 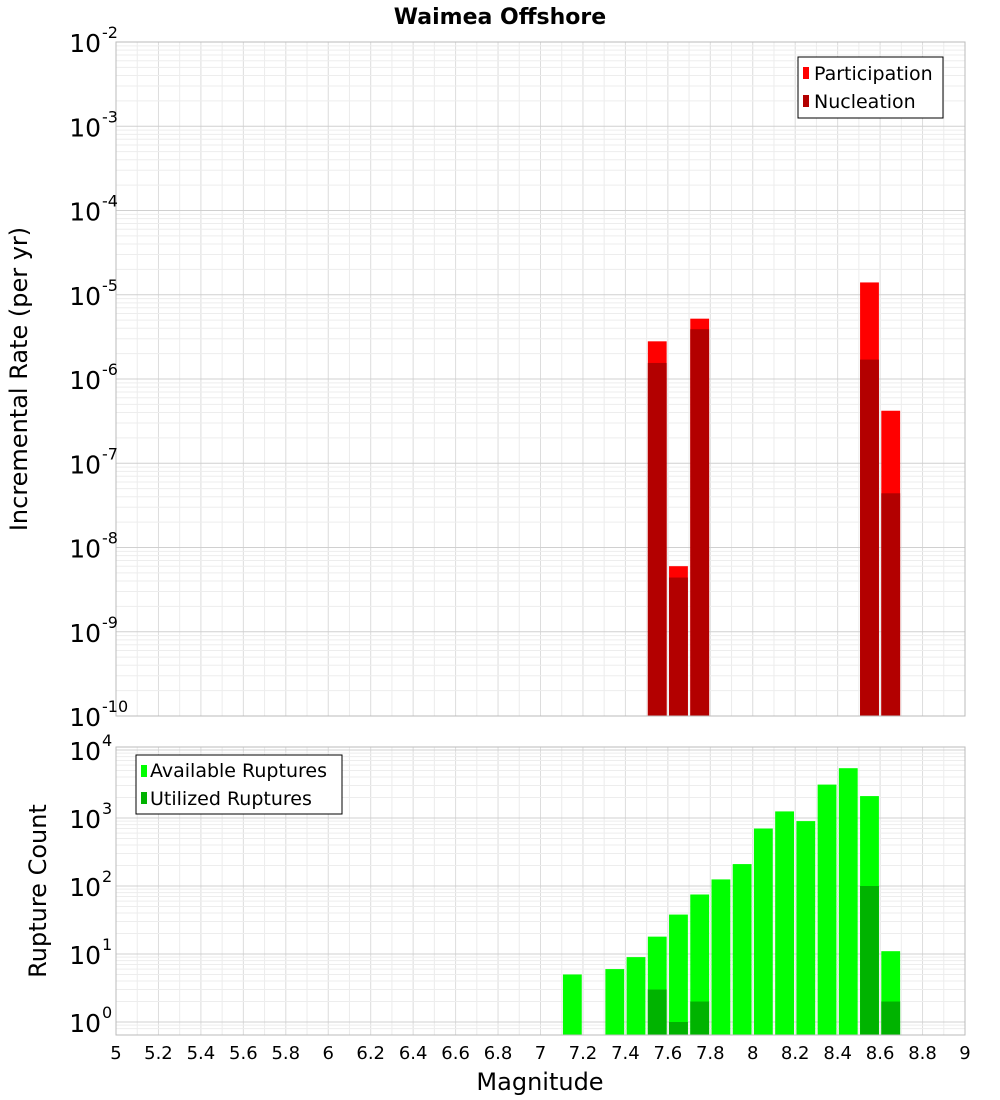 What do you see at coordinates (107, 1012) in the screenshot?
I see `y-tick-exponent: 0` at bounding box center [107, 1012].